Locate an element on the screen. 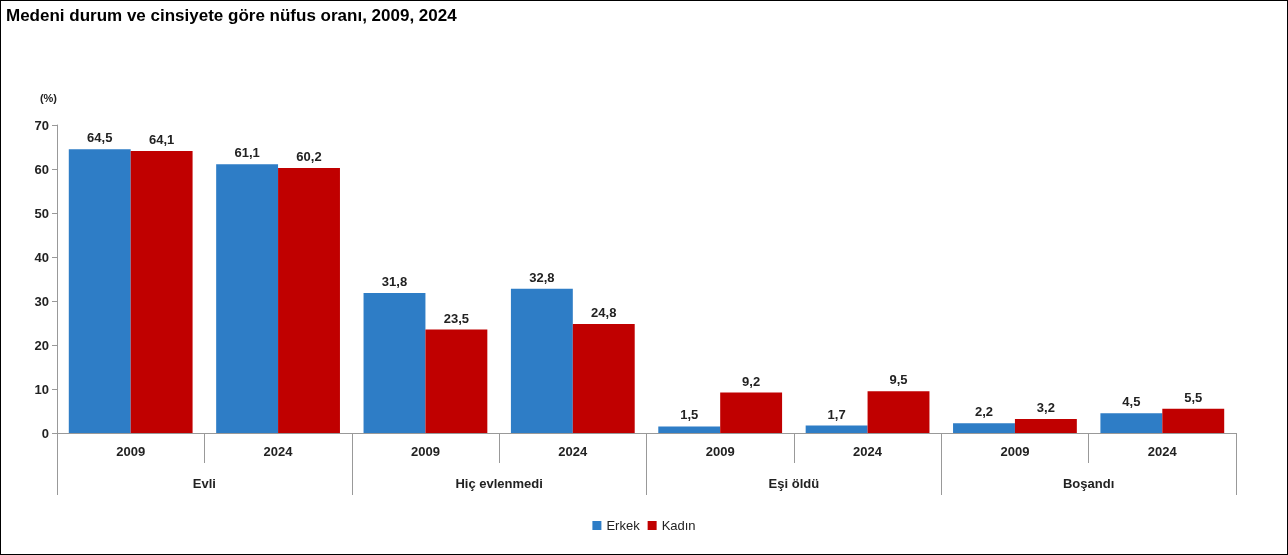 The image size is (1288, 555). data-label: 61,1 is located at coordinates (247, 153).